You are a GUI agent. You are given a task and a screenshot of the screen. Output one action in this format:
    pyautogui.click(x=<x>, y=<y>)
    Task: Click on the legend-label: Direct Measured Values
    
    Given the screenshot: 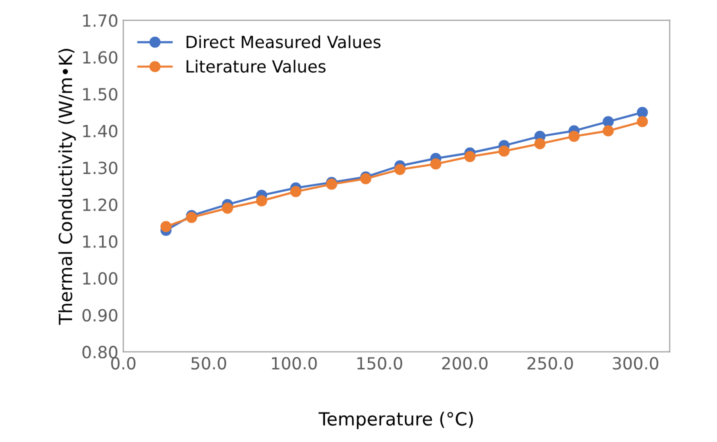 What is the action you would take?
    pyautogui.click(x=283, y=41)
    